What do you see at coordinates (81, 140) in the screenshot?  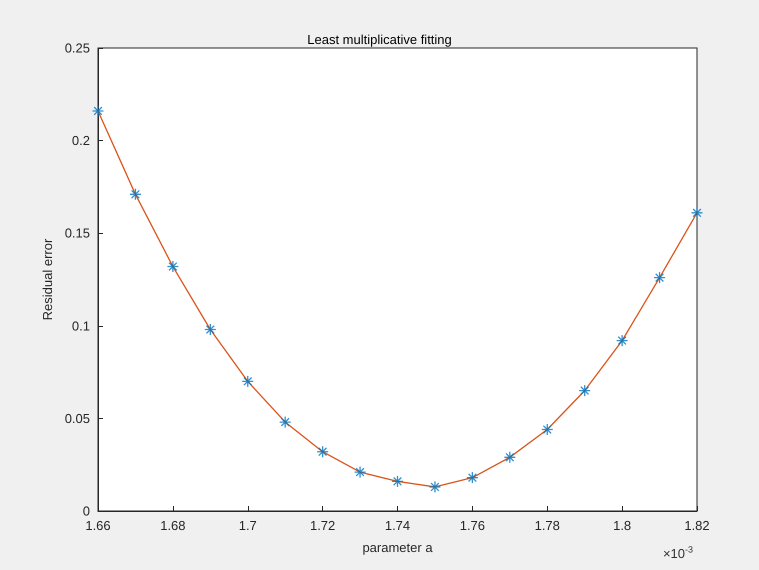 I see `y-tick-label: 0.2` at bounding box center [81, 140].